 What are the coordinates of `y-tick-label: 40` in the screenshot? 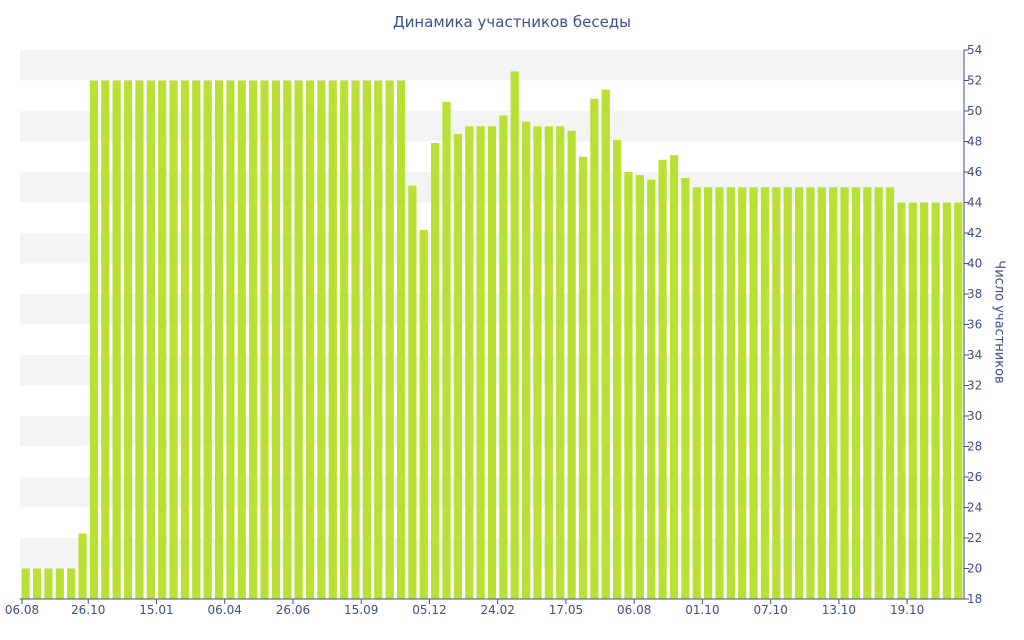 It's located at (974, 264).